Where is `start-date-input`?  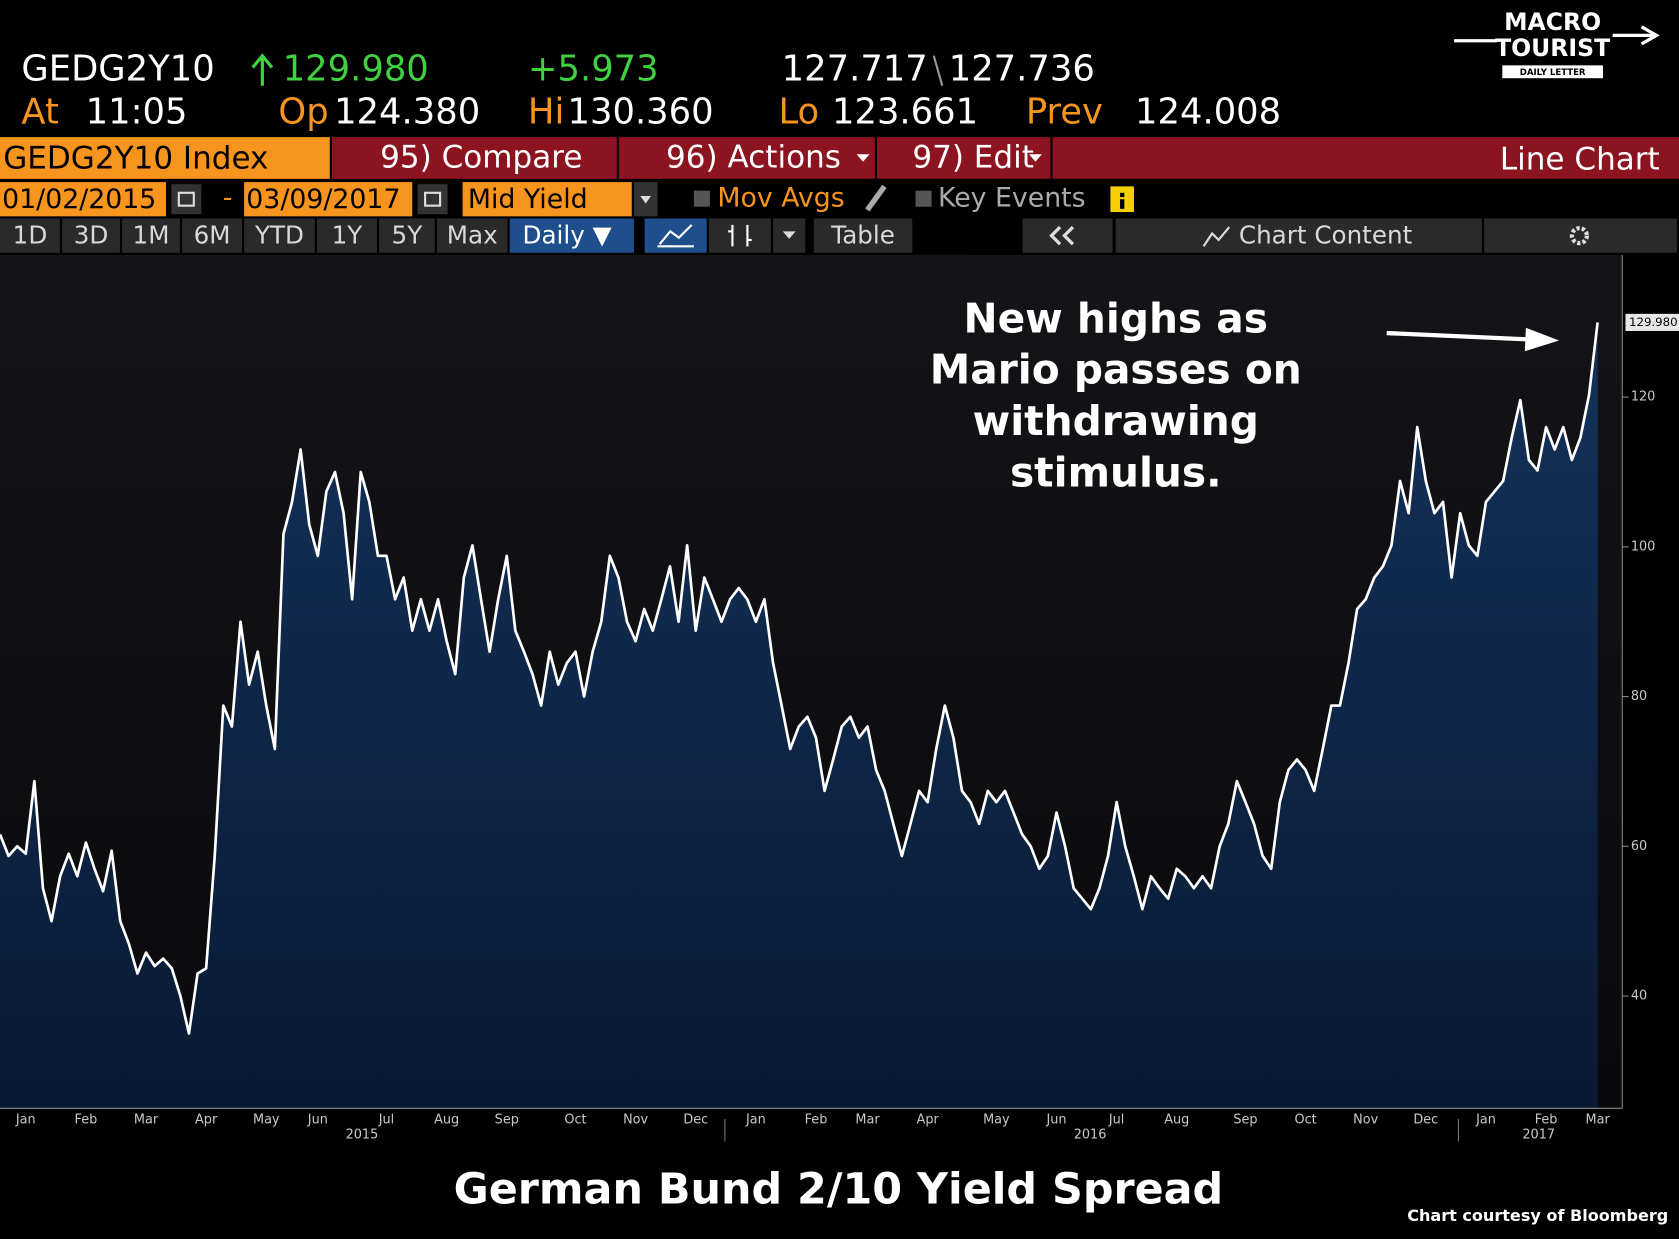
start-date-input is located at coordinates (83, 199).